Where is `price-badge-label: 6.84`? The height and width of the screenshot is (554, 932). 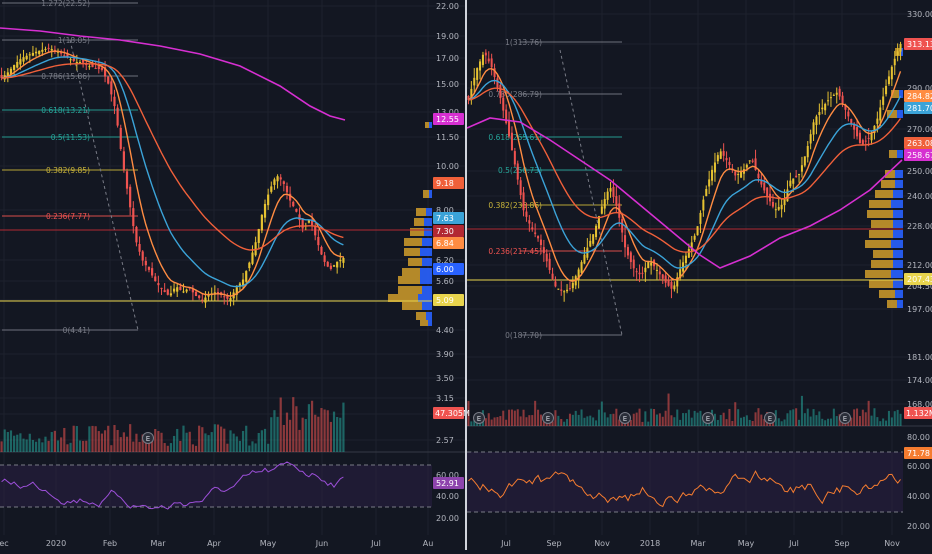 price-badge-label: 6.84 is located at coordinates (445, 243).